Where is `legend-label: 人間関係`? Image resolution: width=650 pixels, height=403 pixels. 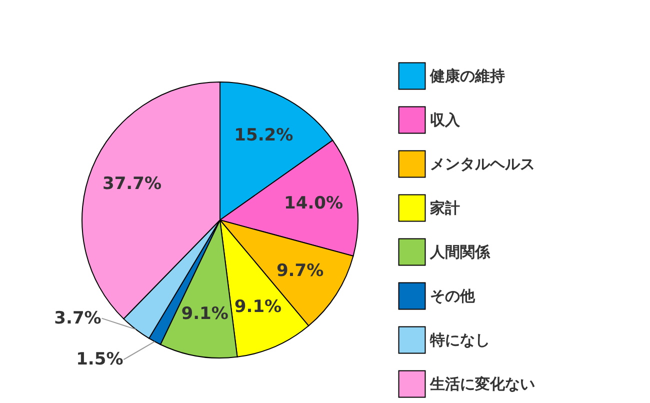 legend-label: 人間関係 is located at coordinates (460, 252).